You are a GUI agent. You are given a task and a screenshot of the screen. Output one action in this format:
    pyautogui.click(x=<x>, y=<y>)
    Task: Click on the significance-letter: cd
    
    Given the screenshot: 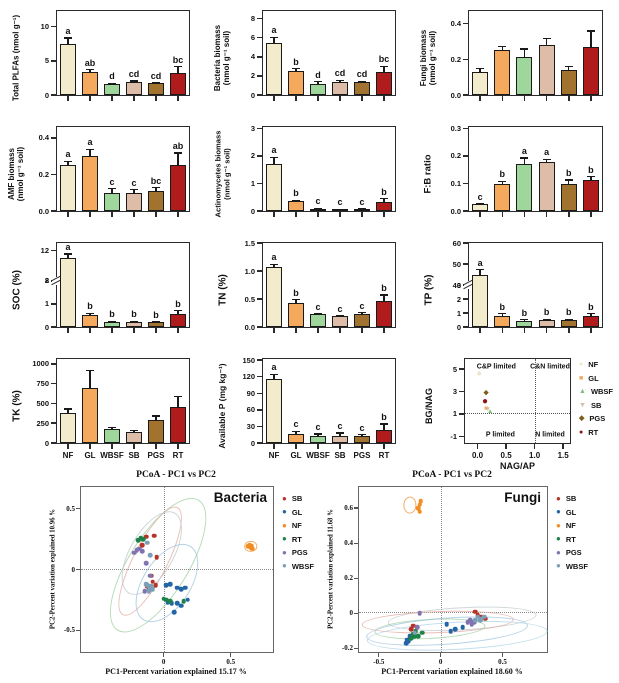 What is the action you would take?
    pyautogui.click(x=362, y=74)
    